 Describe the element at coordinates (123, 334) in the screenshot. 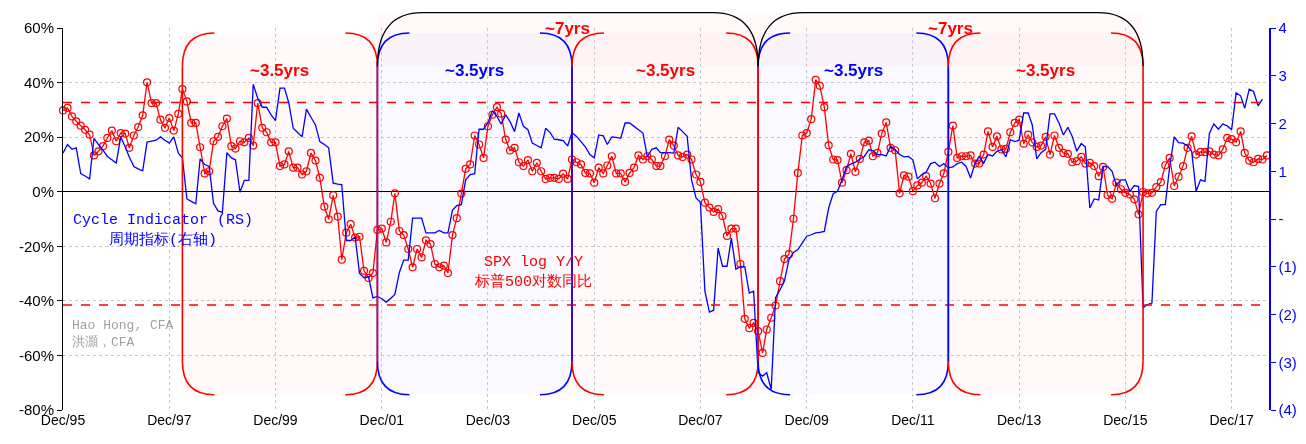

I see `annotation: Hao Hong, CFA 洪灝，CFA` at that location.